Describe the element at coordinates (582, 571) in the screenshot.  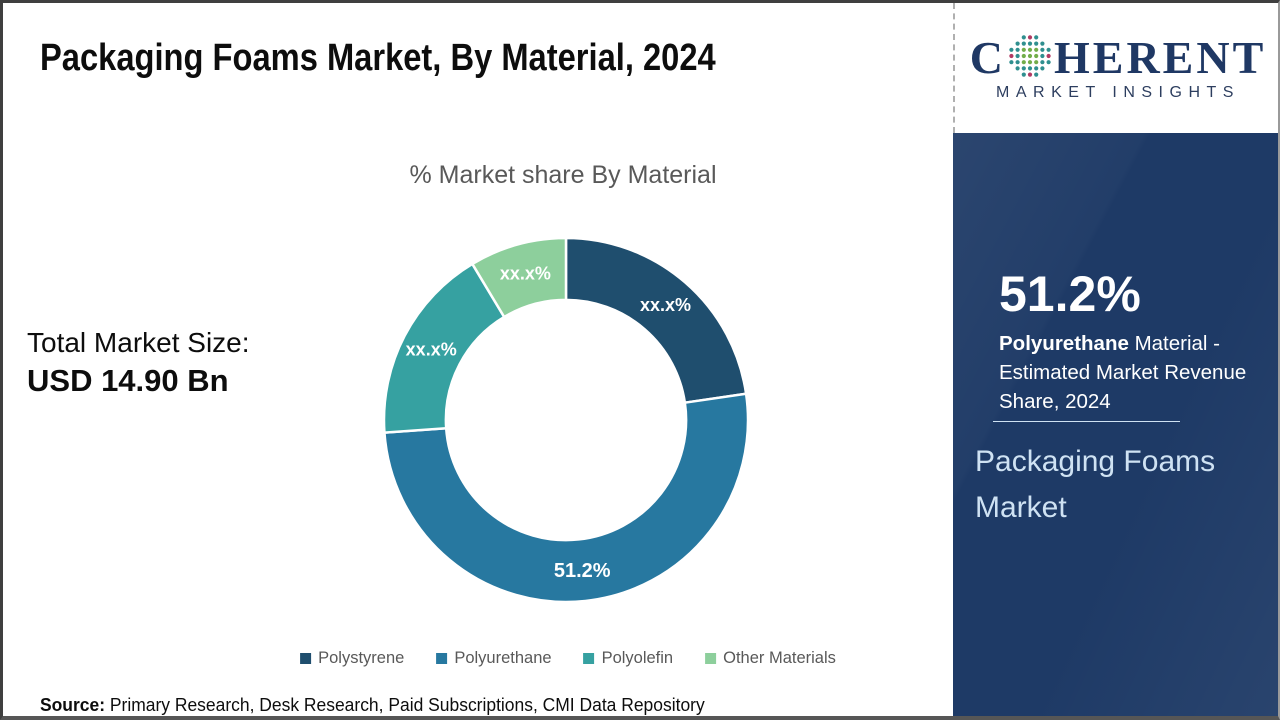
I see `slice-label-polyurethane: 51.2%` at that location.